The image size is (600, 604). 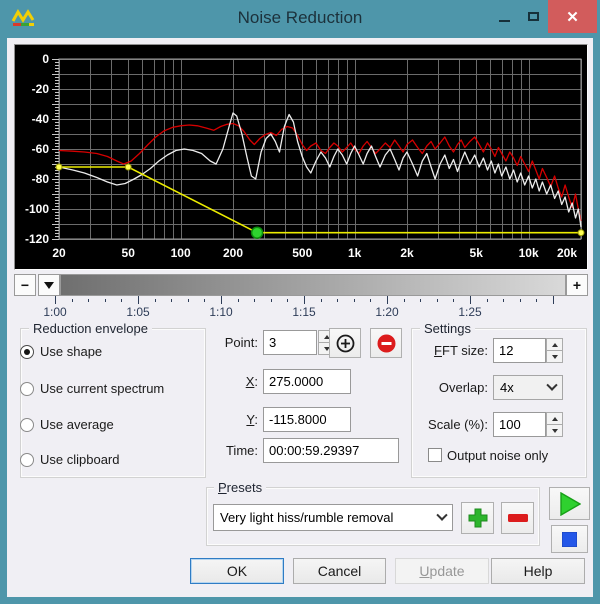 I want to click on time-value-input, so click(x=331, y=450).